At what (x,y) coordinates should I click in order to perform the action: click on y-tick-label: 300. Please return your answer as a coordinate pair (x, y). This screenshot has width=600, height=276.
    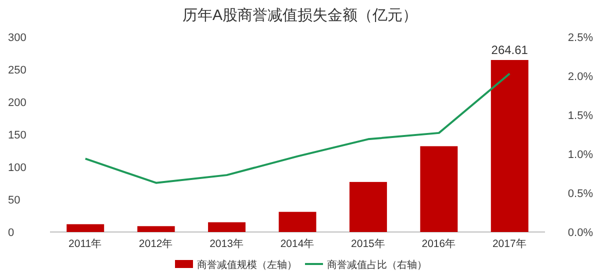
    Looking at the image, I should click on (17, 38).